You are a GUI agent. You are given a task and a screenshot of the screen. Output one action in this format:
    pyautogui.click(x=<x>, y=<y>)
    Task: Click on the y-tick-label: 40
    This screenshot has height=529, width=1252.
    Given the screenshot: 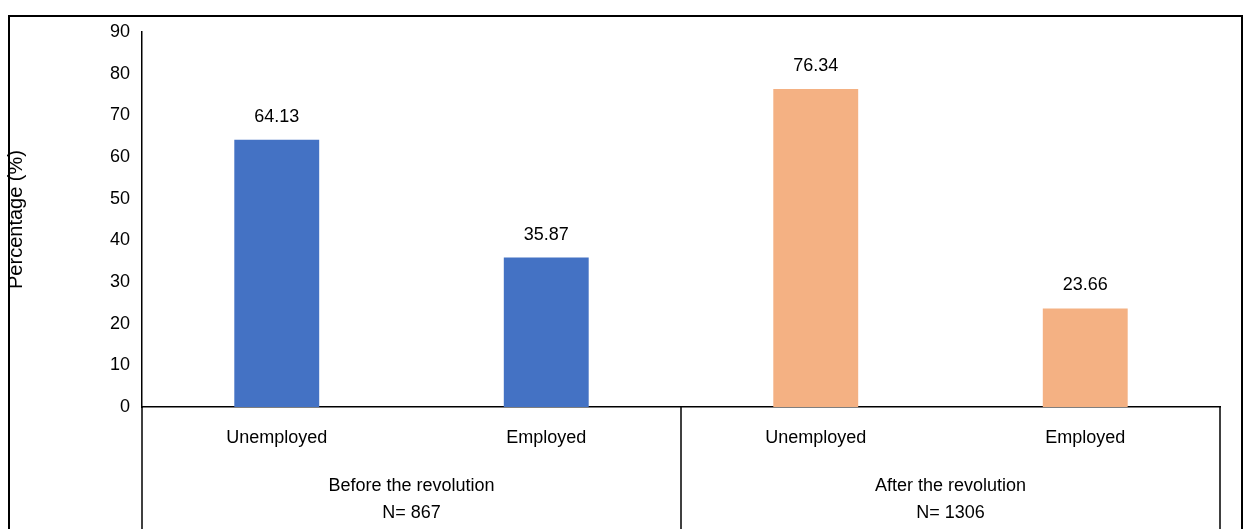 What is the action you would take?
    pyautogui.click(x=119, y=239)
    